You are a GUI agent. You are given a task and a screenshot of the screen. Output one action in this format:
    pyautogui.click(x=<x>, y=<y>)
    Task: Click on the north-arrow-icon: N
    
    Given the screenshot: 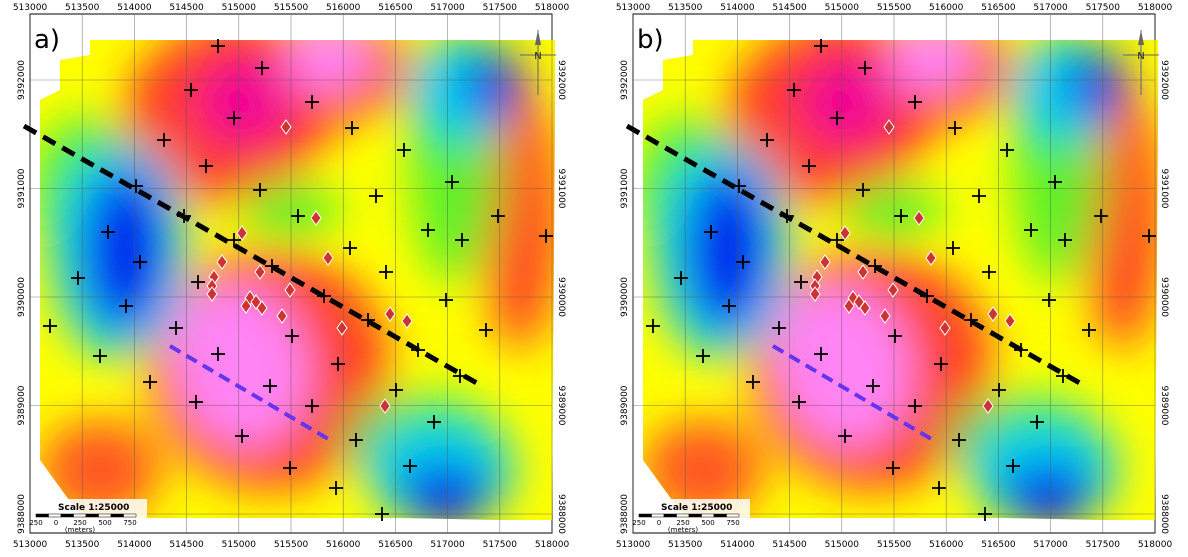 What is the action you would take?
    pyautogui.click(x=1141, y=62)
    